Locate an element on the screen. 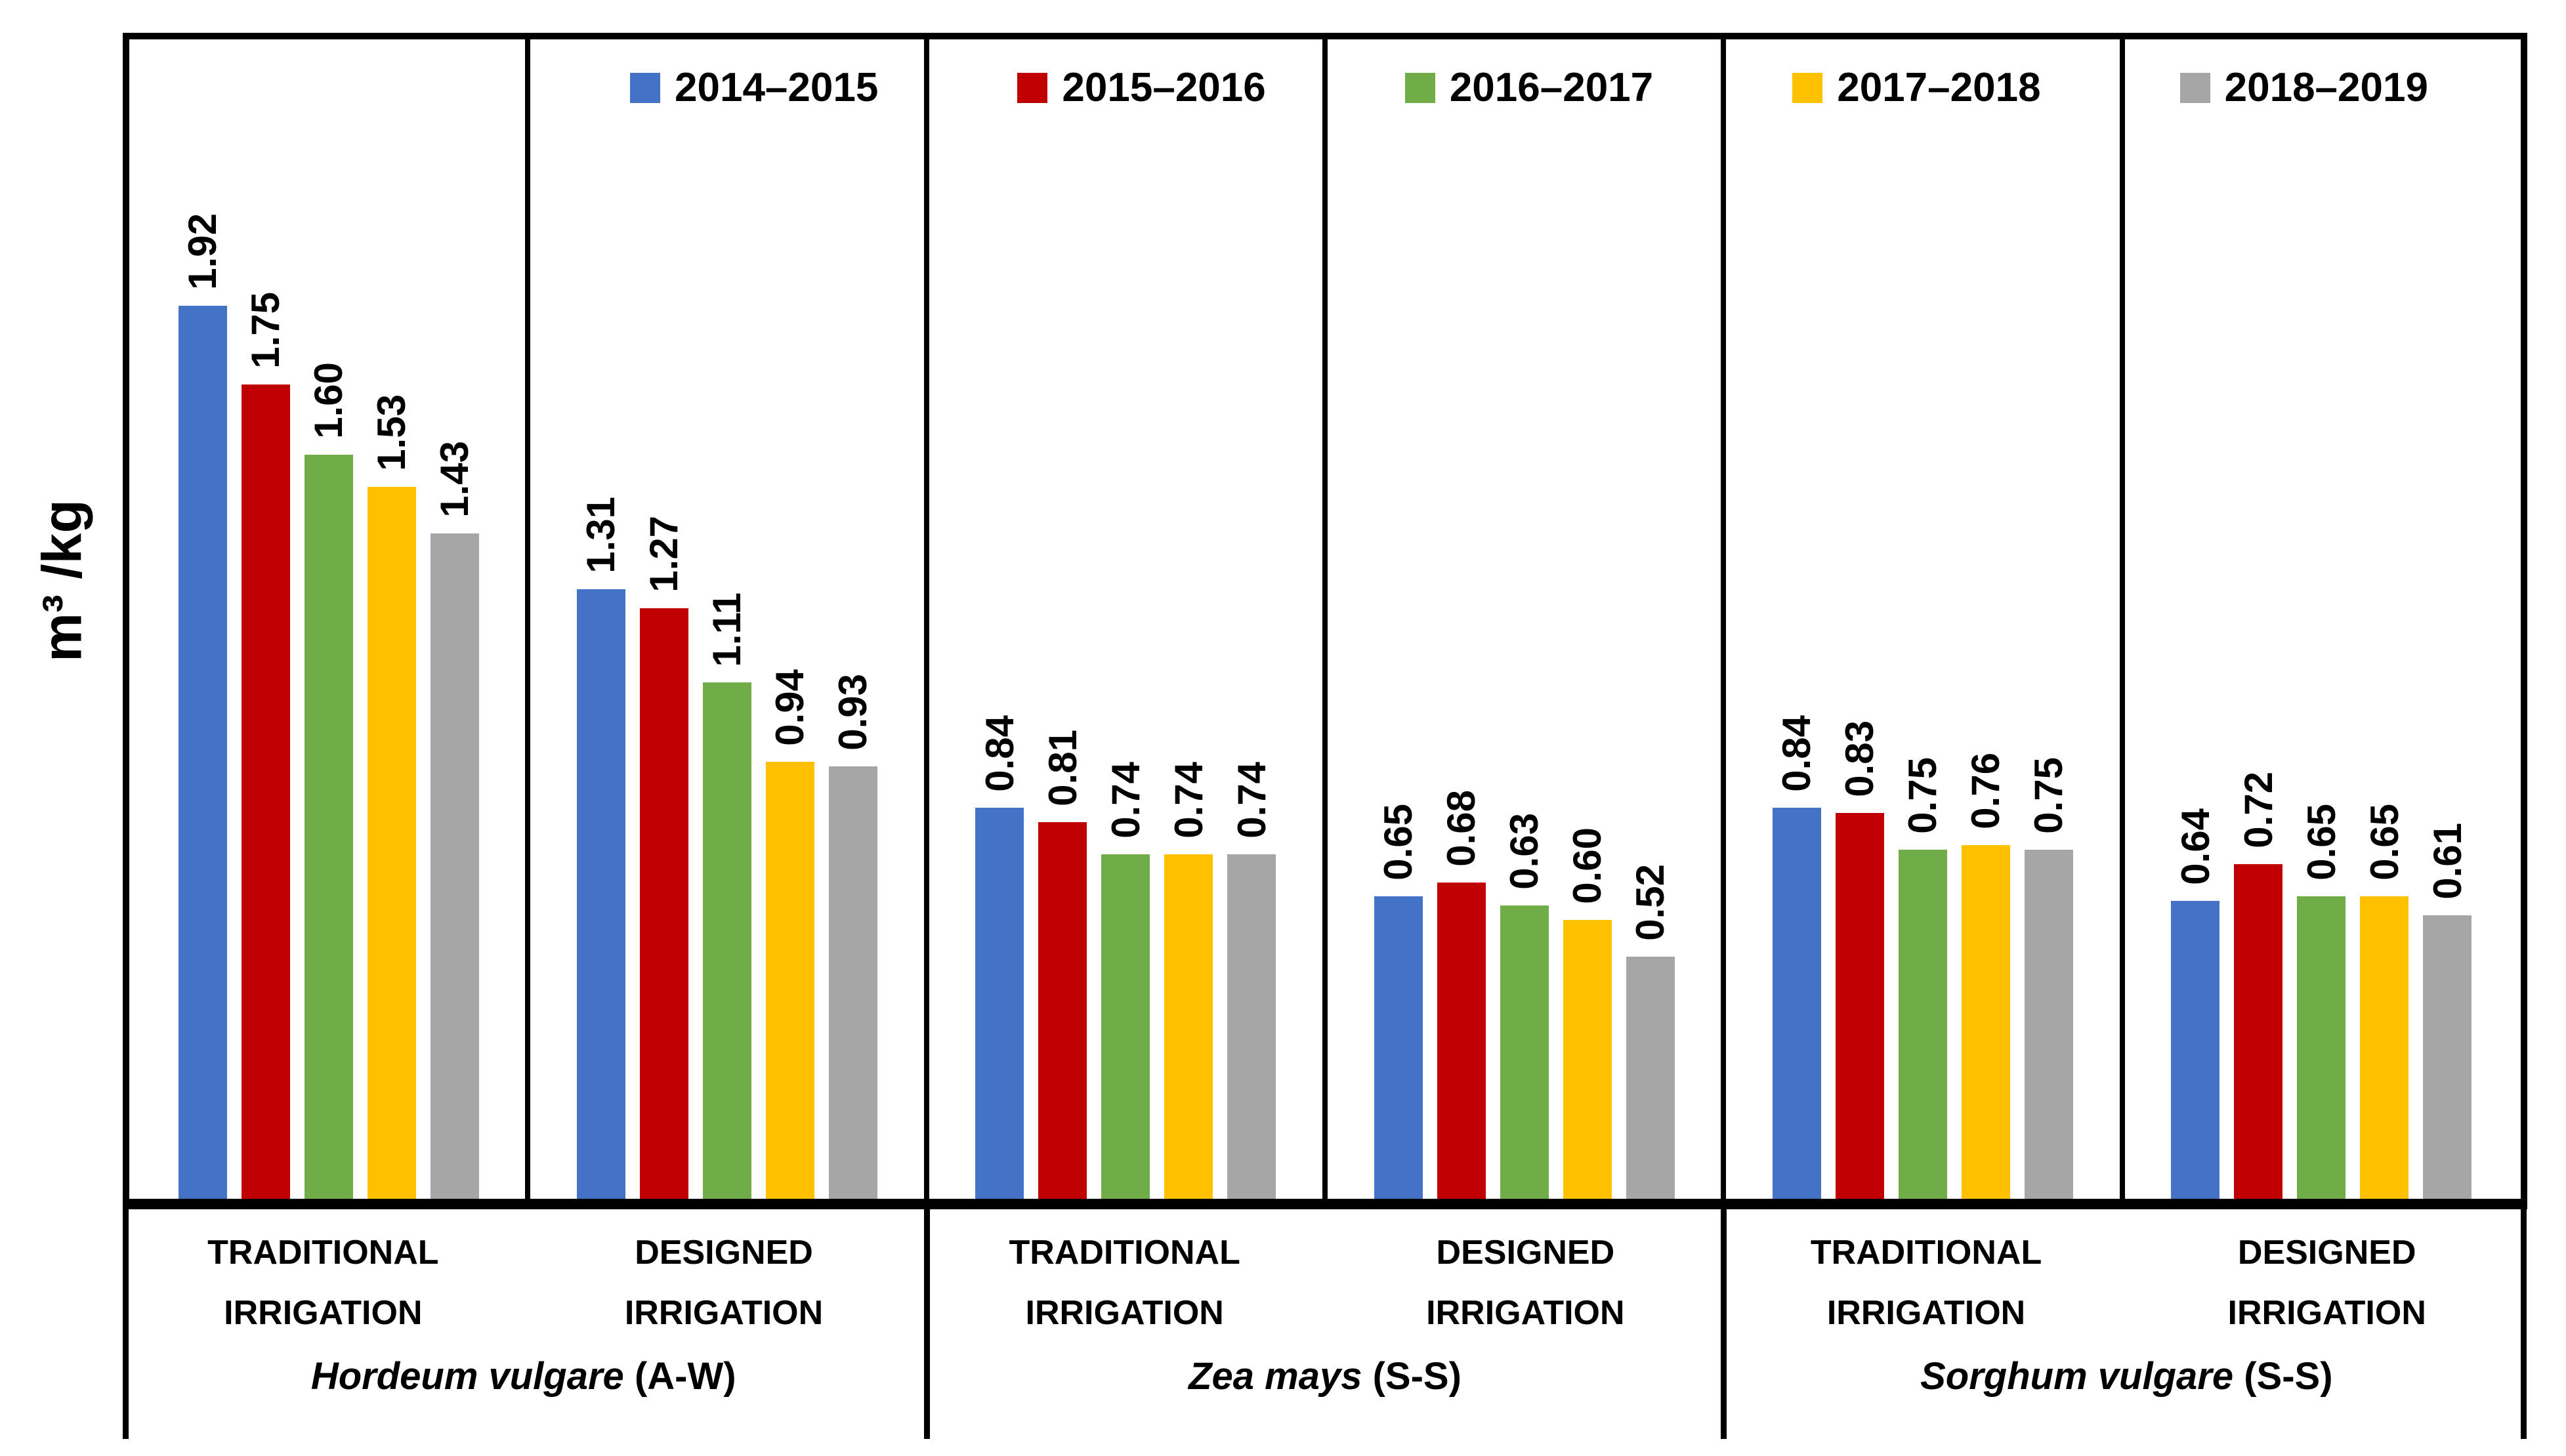  bar-column: 1.53 is located at coordinates (391, 619).